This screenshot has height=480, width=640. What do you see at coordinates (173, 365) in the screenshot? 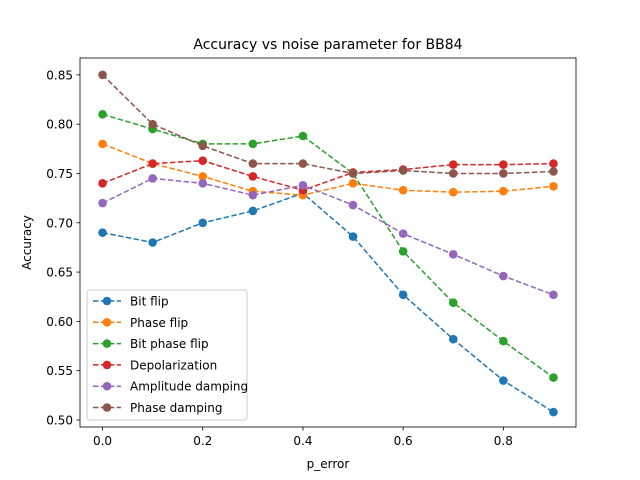
I see `legend-label-depolarization: Depolarization` at bounding box center [173, 365].